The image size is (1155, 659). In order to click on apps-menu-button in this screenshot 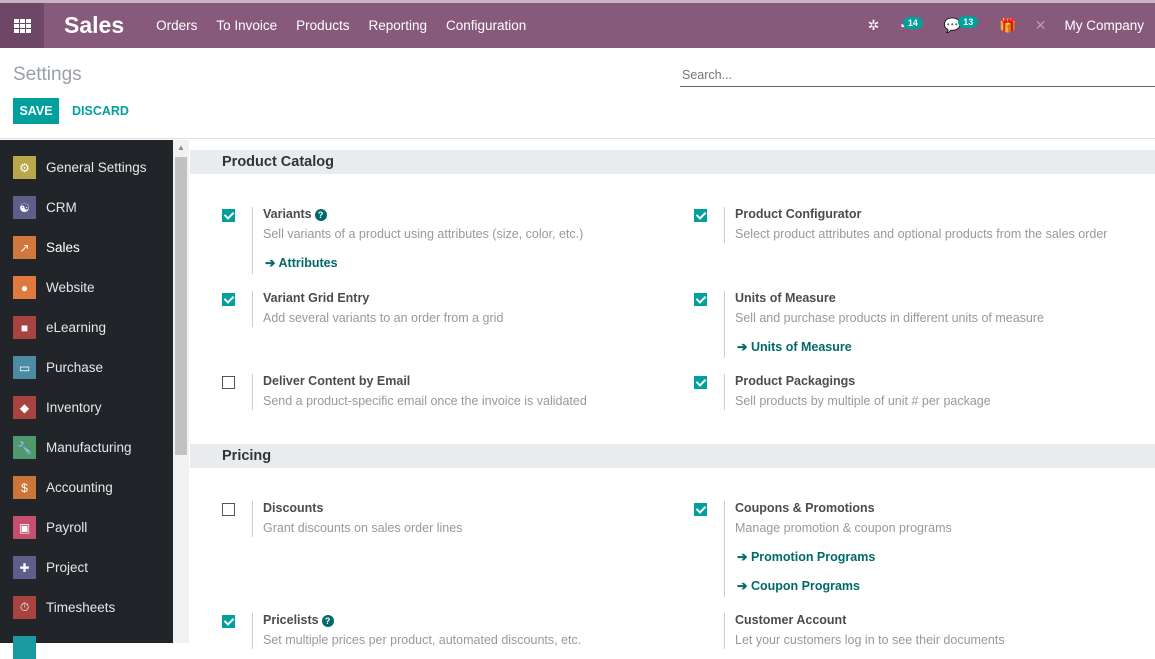, I will do `click(22, 25)`.